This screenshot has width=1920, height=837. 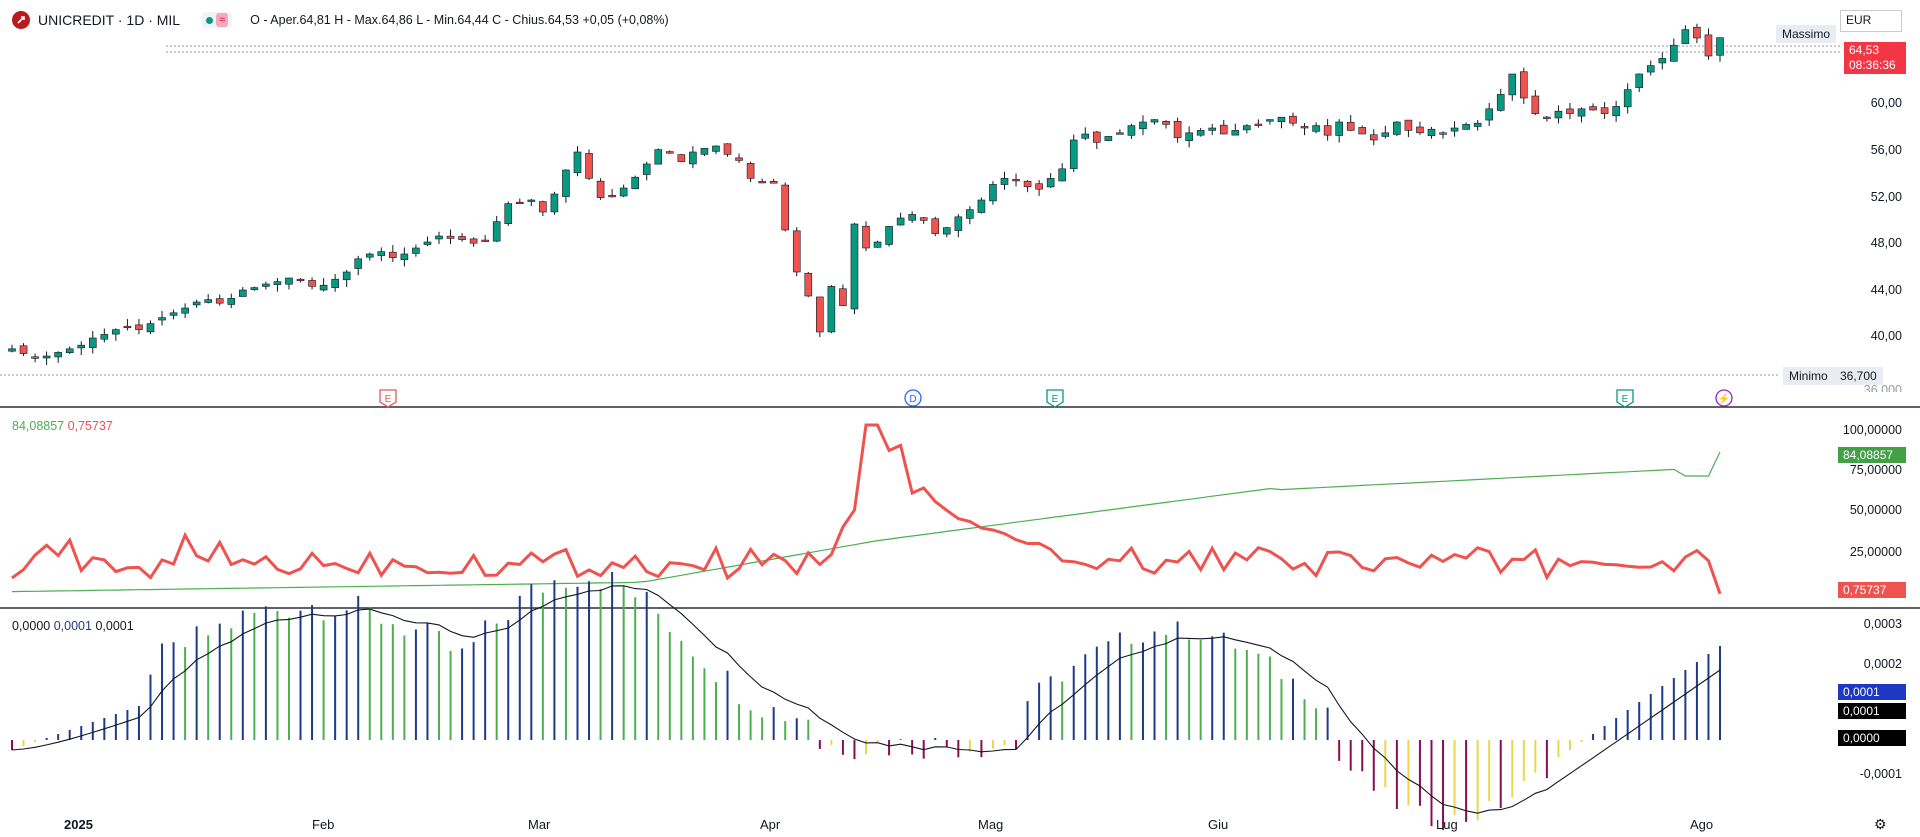 What do you see at coordinates (1872, 590) in the screenshot?
I see `ind1-red-tag: 0,75737` at bounding box center [1872, 590].